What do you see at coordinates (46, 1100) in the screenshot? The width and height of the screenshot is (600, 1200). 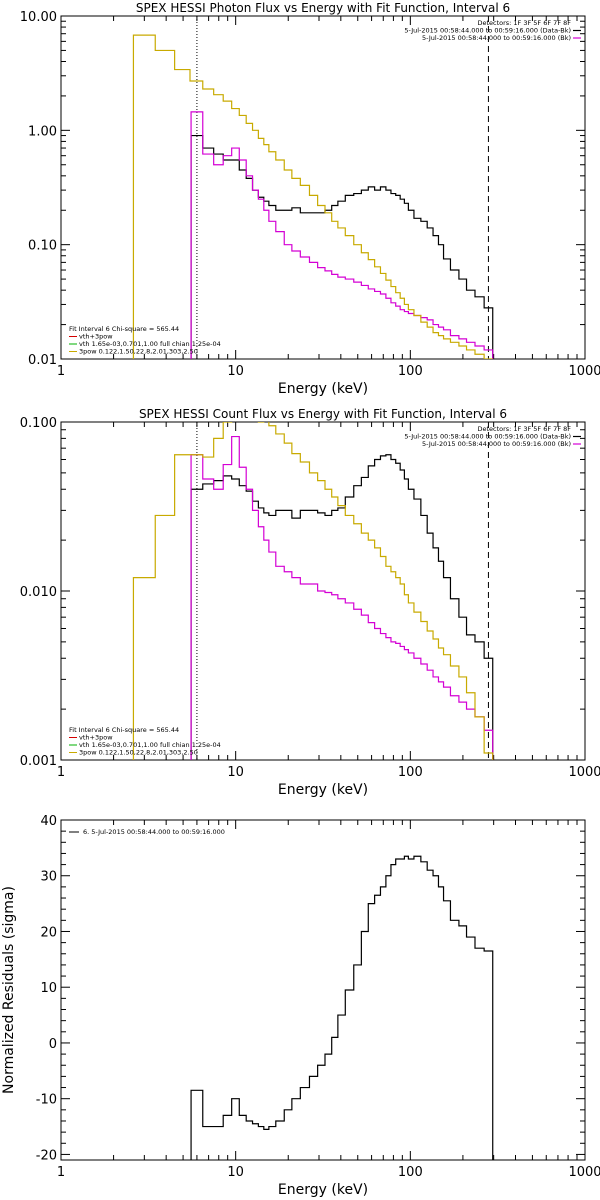 I see `y-tick-label: -10` at bounding box center [46, 1100].